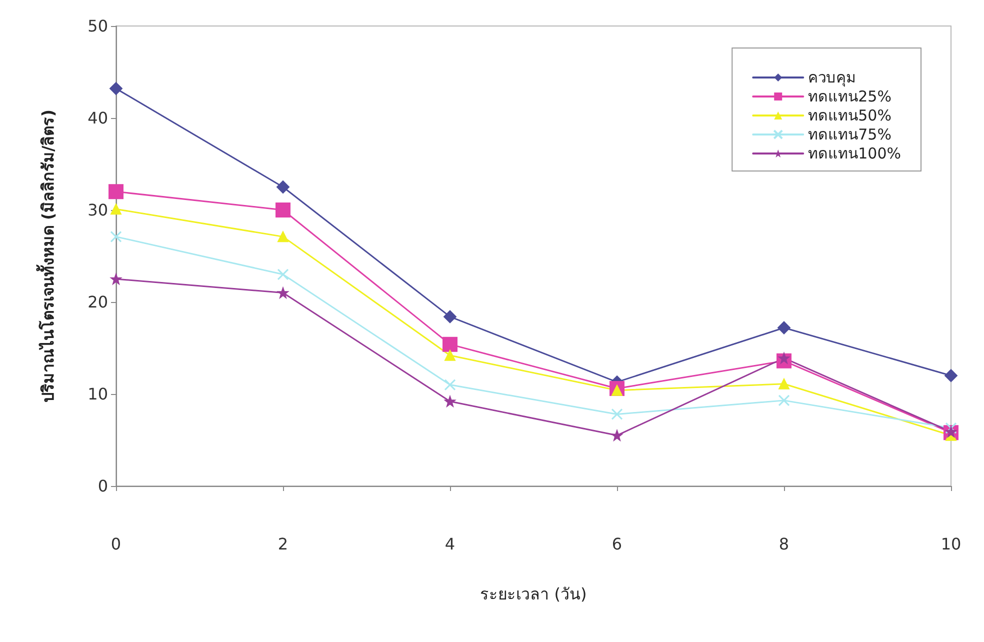 This screenshot has height=642, width=984. I want to click on y-tick-label: 30, so click(98, 210).